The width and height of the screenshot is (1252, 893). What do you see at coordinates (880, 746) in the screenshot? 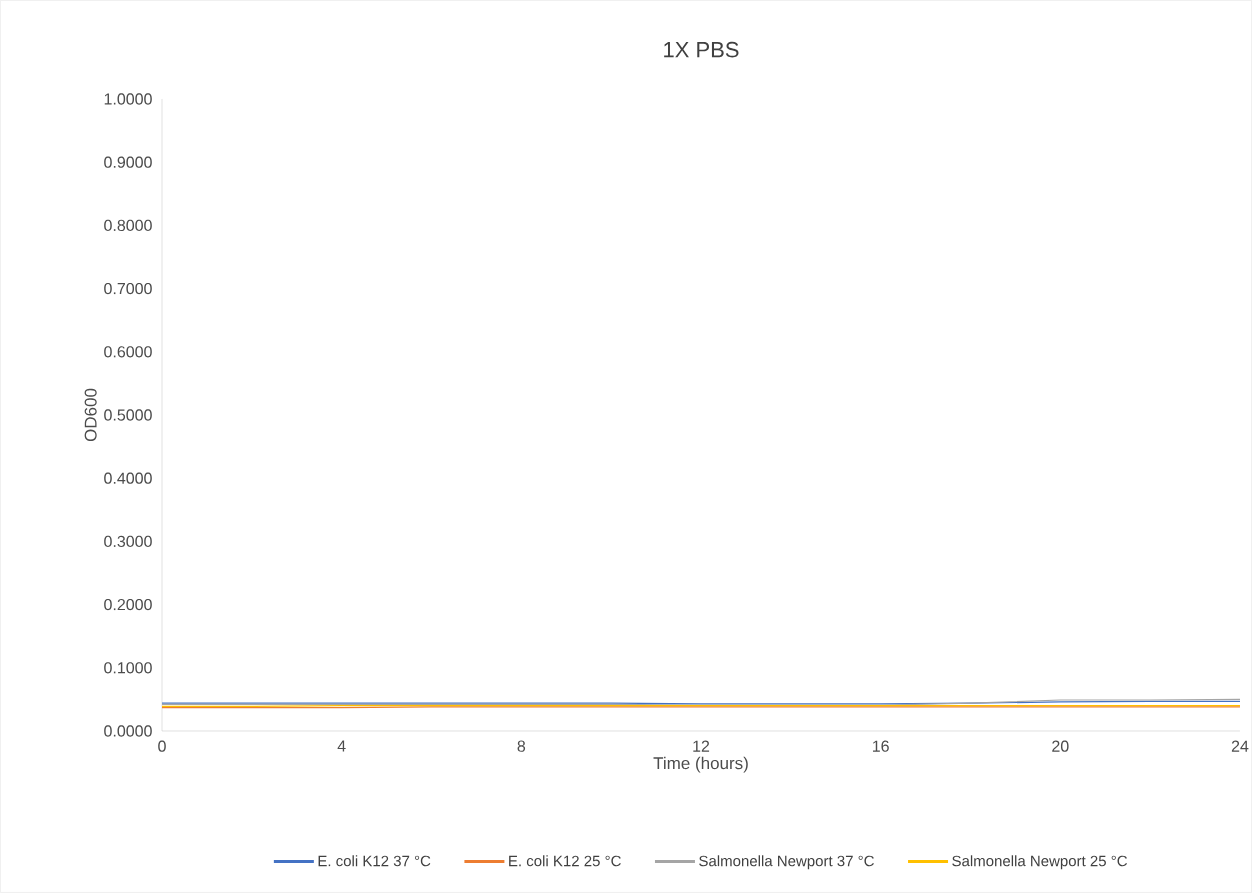
I see `x-tick-label: 16` at bounding box center [880, 746].